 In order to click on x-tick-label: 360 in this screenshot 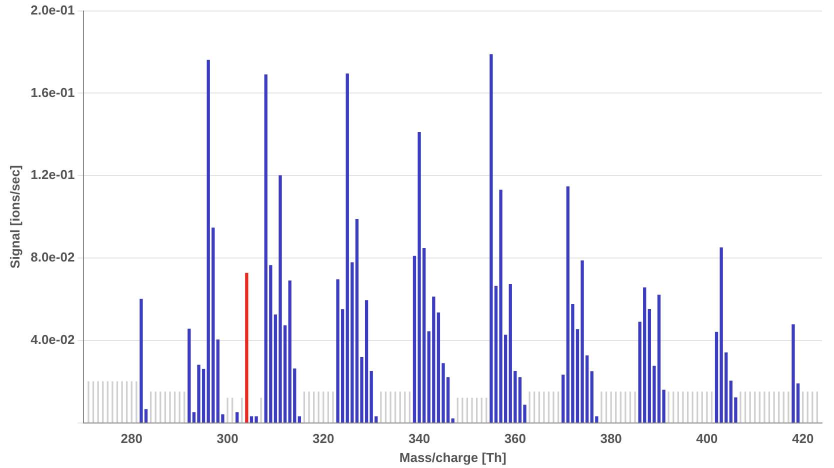, I will do `click(515, 438)`.